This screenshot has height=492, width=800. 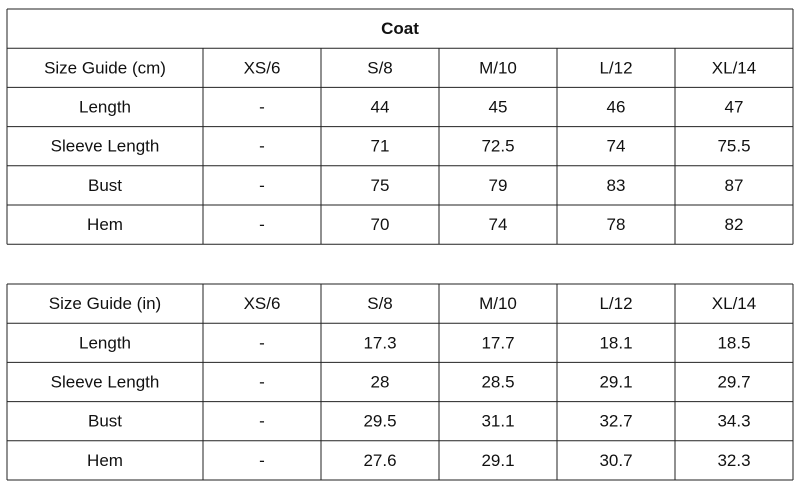 I want to click on table-cell: 29.5, so click(x=379, y=421).